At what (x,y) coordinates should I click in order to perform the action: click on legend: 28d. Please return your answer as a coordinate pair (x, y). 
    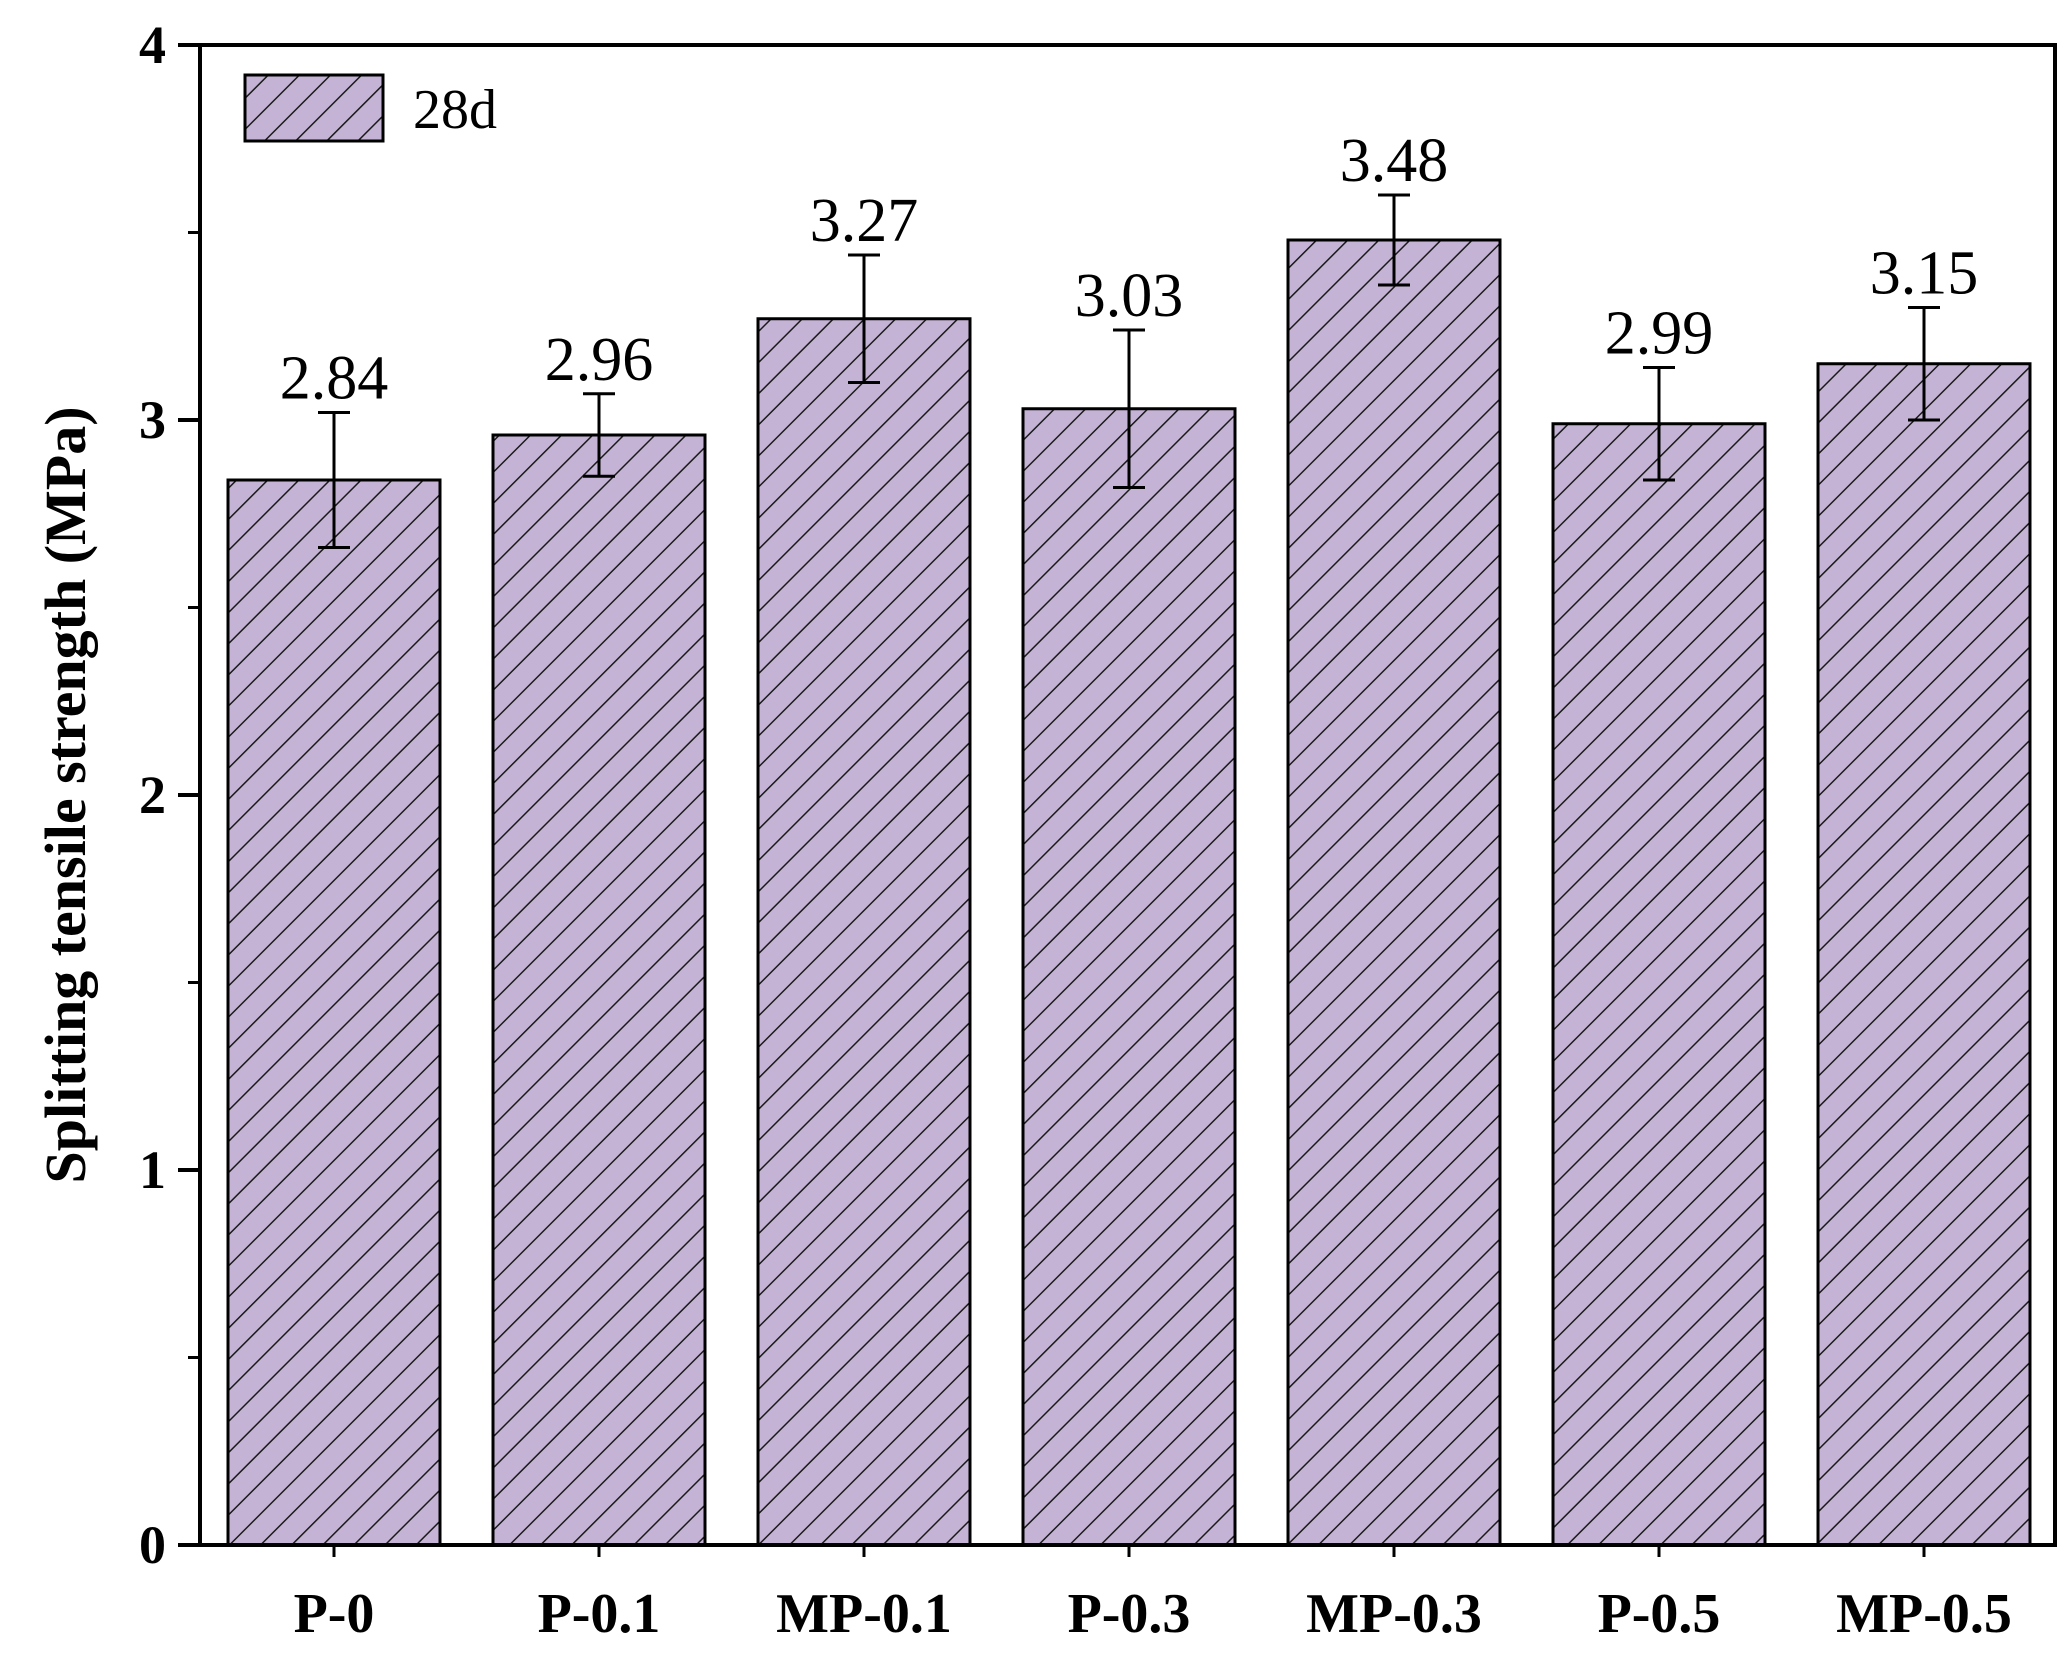
    Looking at the image, I should click on (370, 108).